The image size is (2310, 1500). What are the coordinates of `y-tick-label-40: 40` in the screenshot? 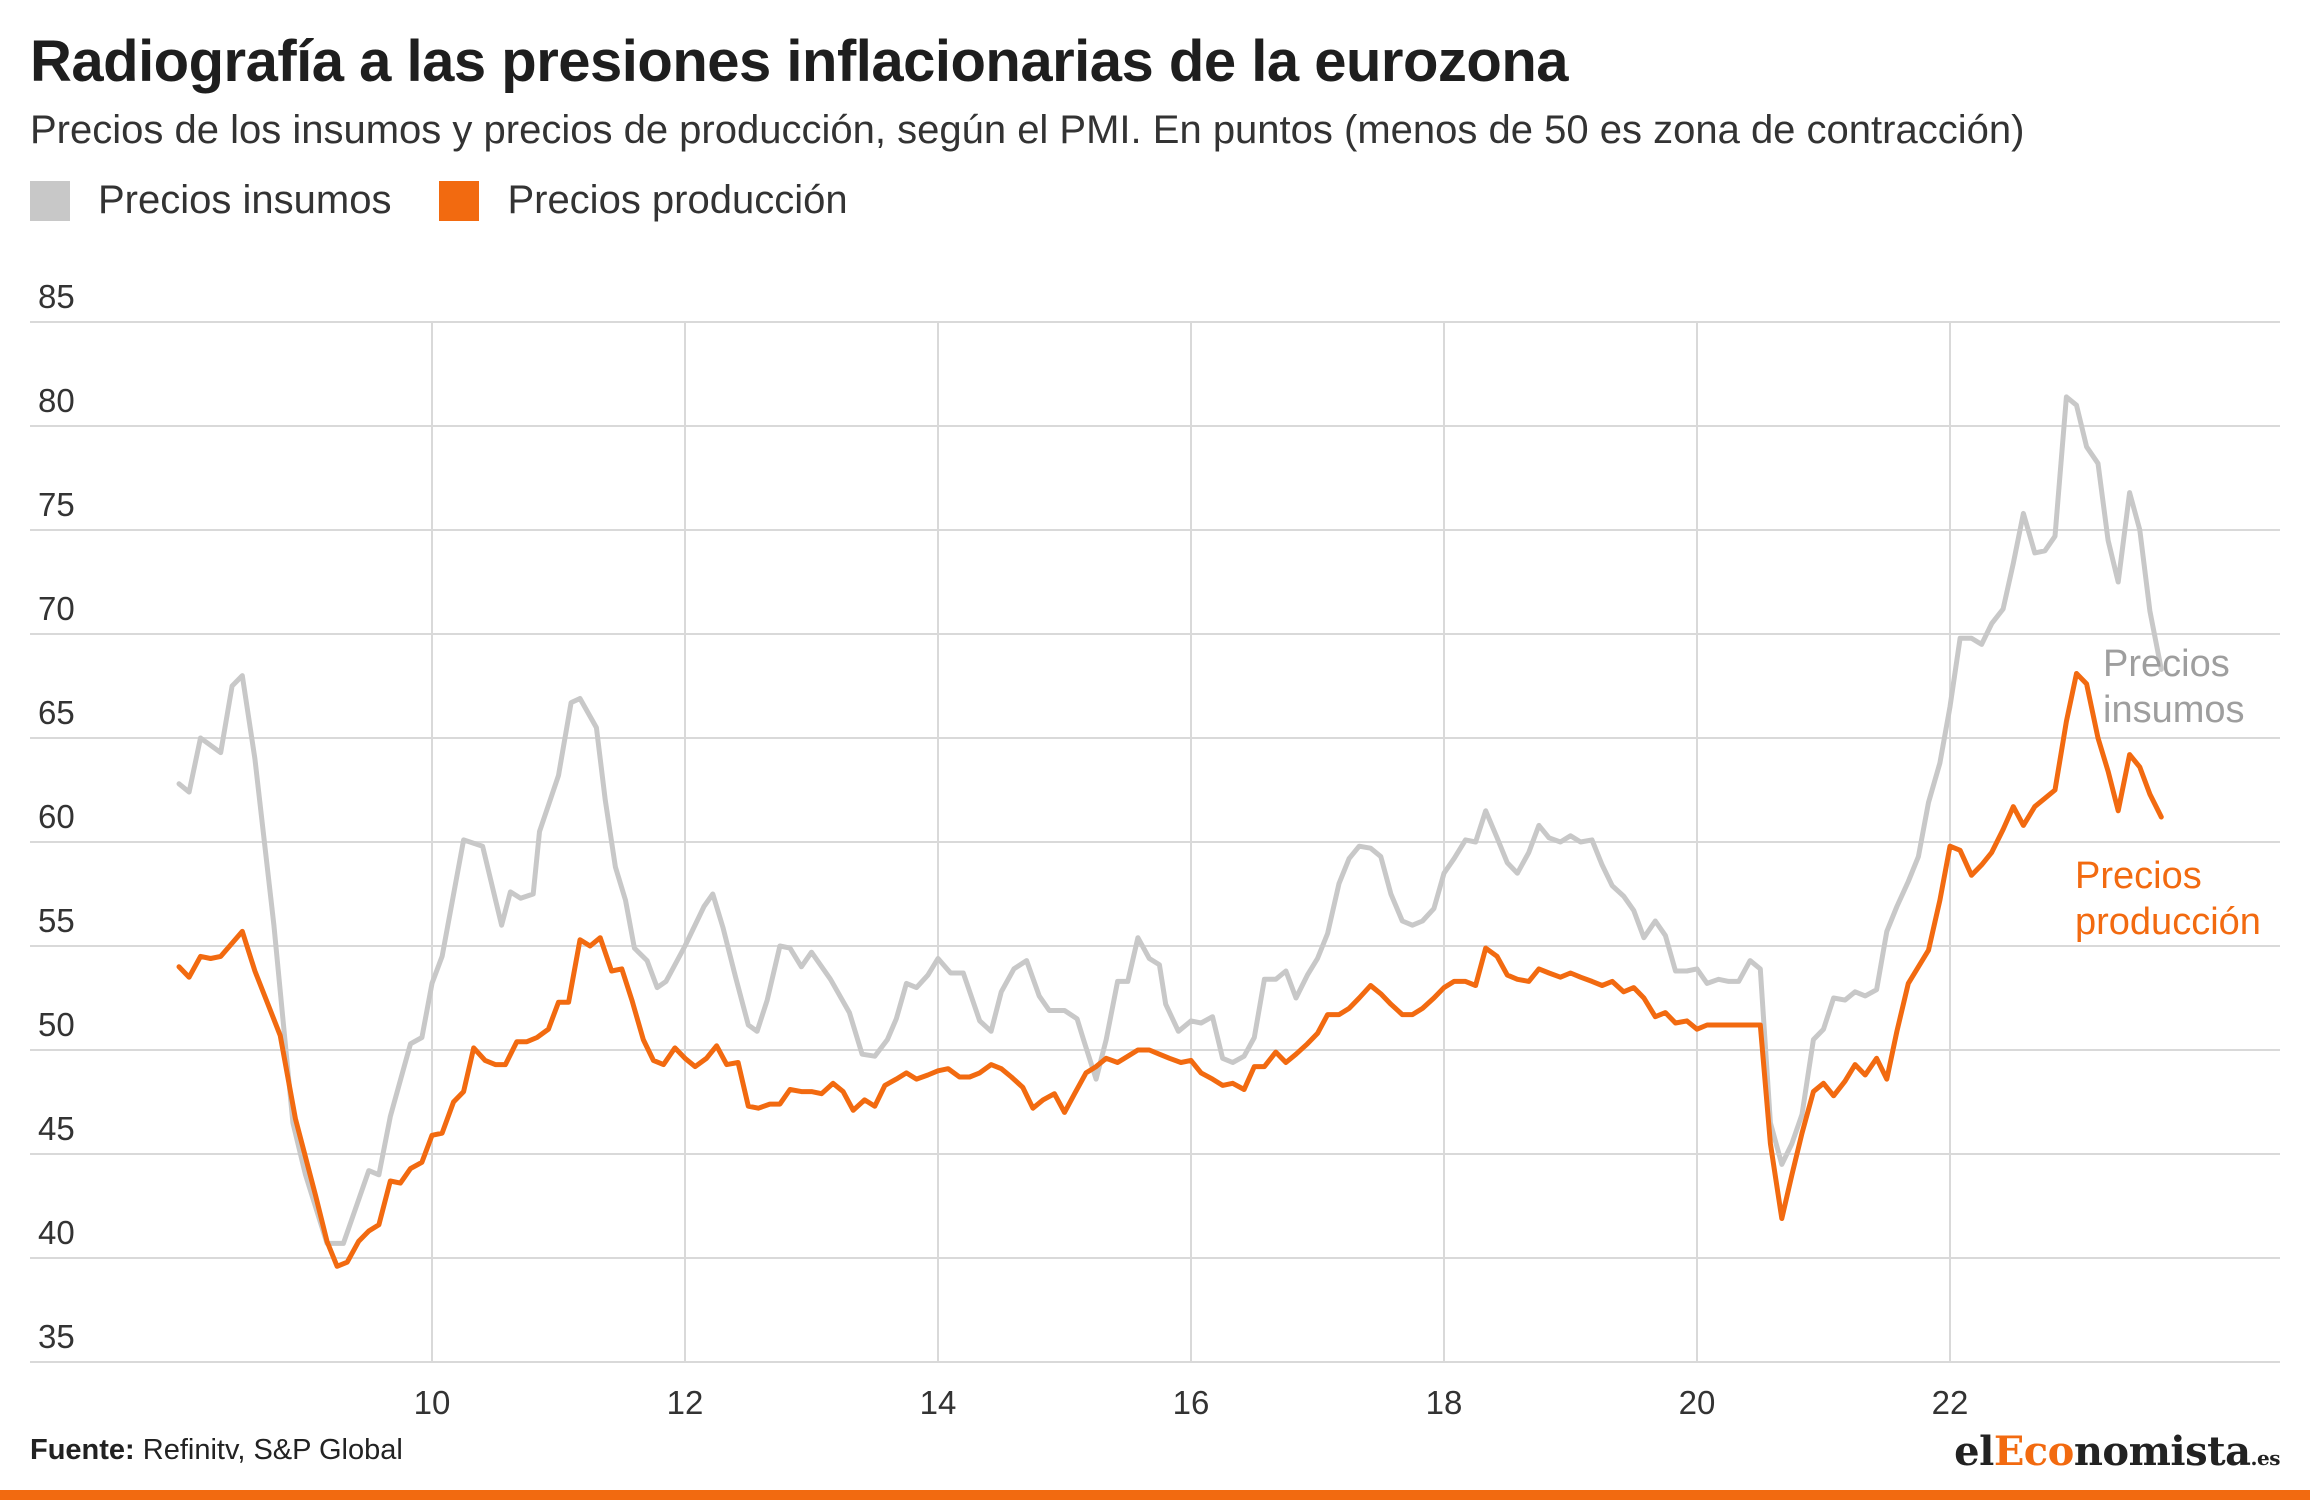 It's located at (56, 1232).